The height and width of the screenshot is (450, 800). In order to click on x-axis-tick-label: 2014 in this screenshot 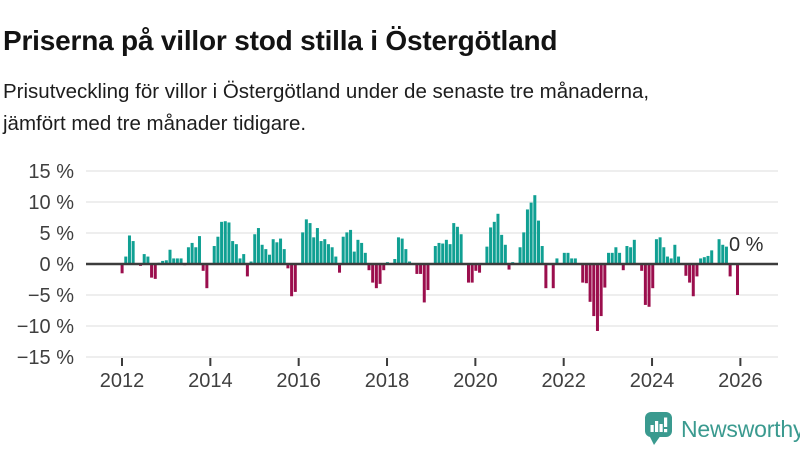, I will do `click(210, 381)`.